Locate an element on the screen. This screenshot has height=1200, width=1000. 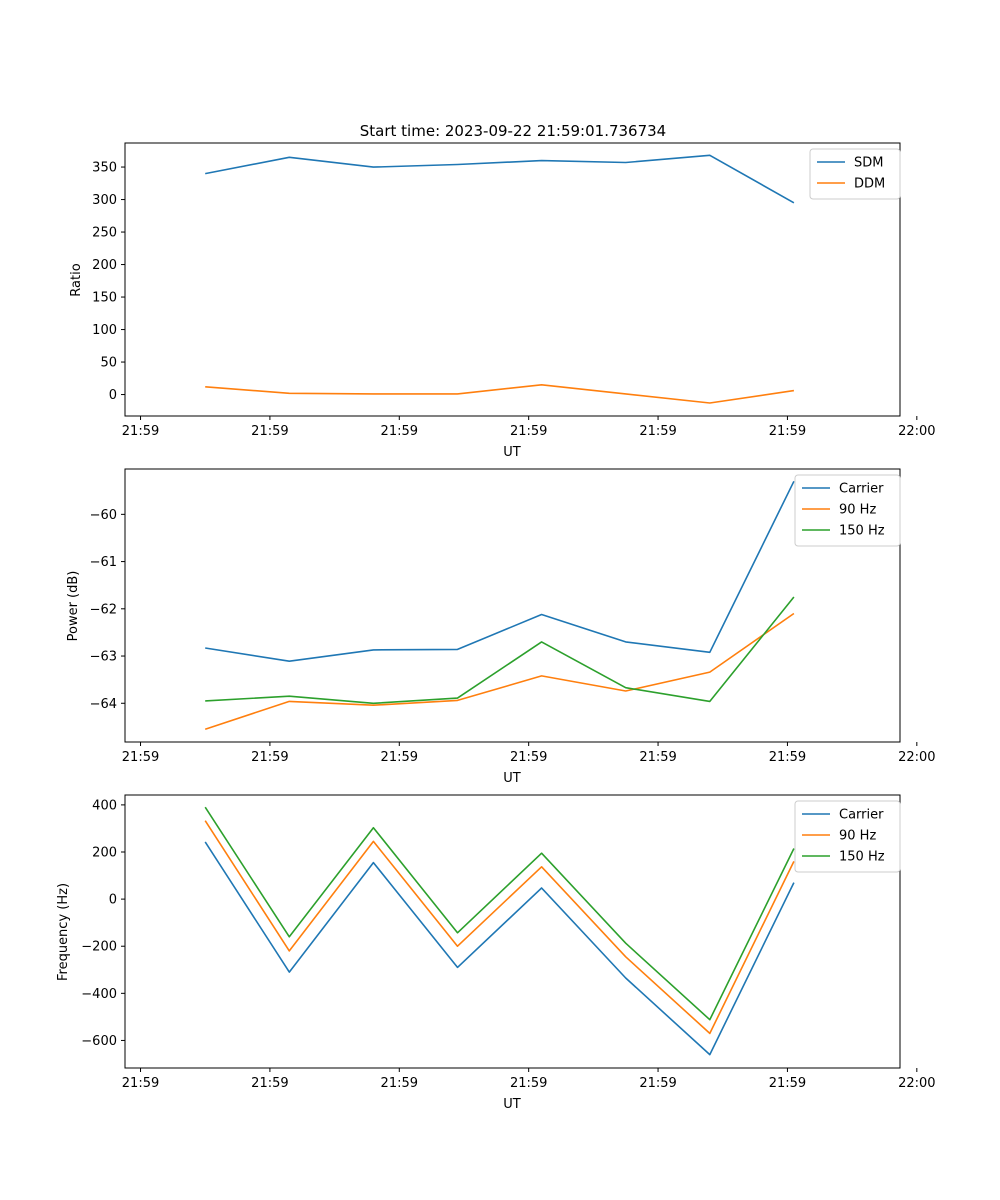
series-line-sdm is located at coordinates (500, 179).